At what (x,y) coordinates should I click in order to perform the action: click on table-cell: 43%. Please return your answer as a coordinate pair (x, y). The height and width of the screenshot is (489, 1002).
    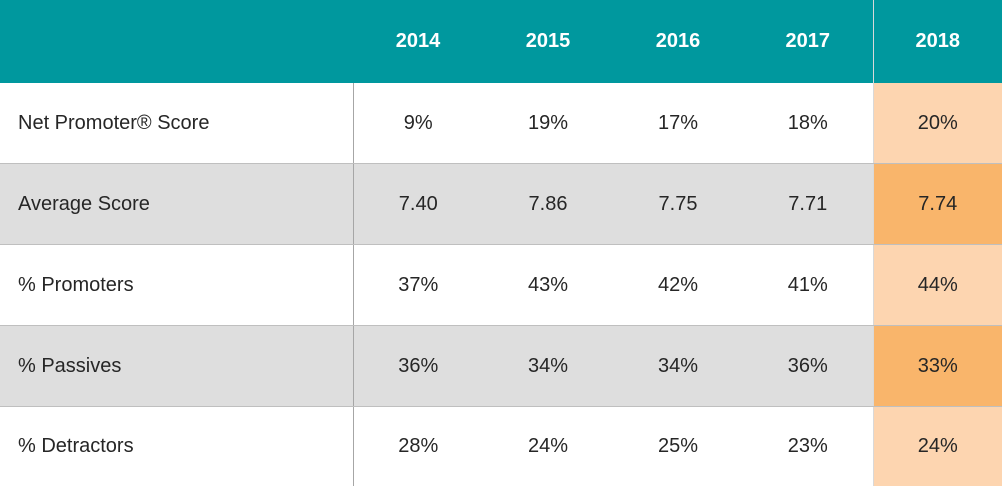
    Looking at the image, I should click on (548, 285).